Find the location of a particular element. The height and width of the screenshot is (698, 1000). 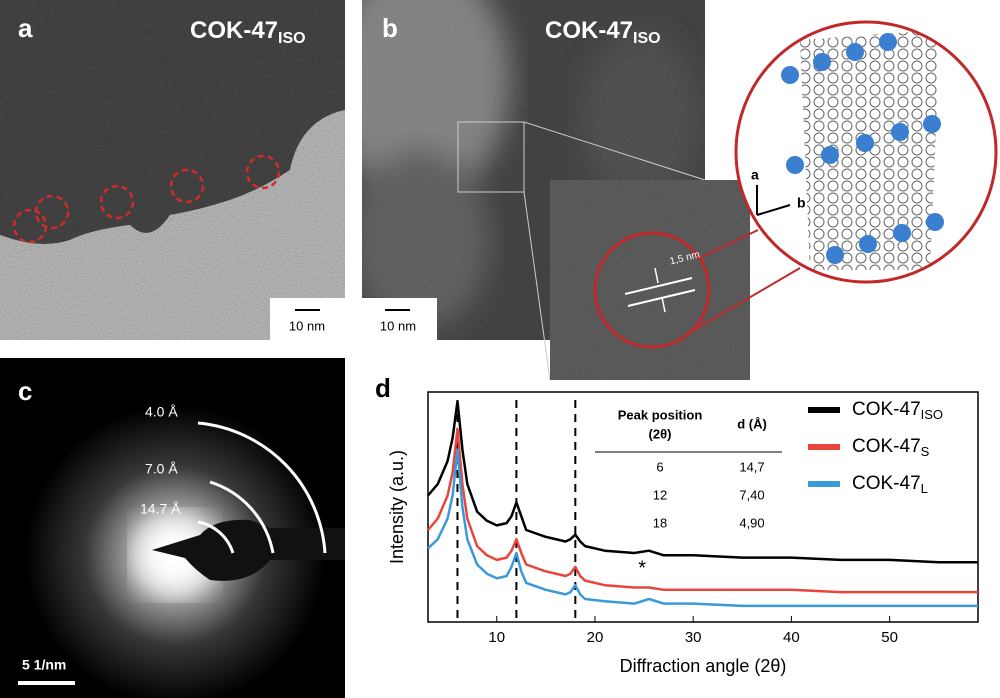

legend-label: COK-47L is located at coordinates (890, 484).